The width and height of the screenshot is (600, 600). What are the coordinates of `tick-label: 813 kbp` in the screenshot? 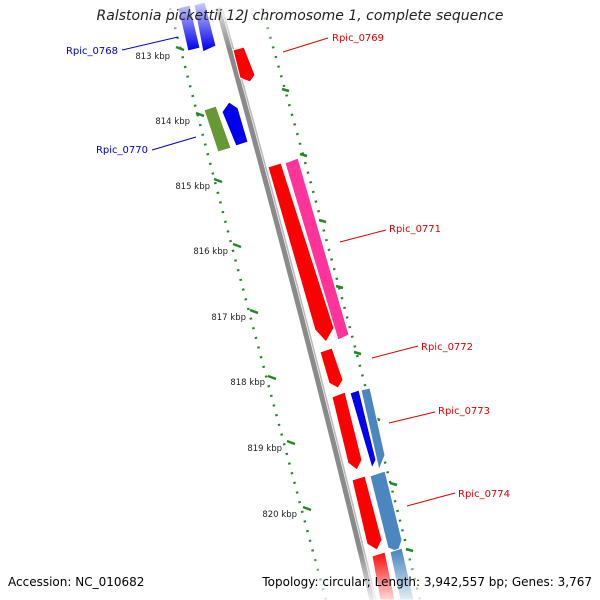 It's located at (152, 57).